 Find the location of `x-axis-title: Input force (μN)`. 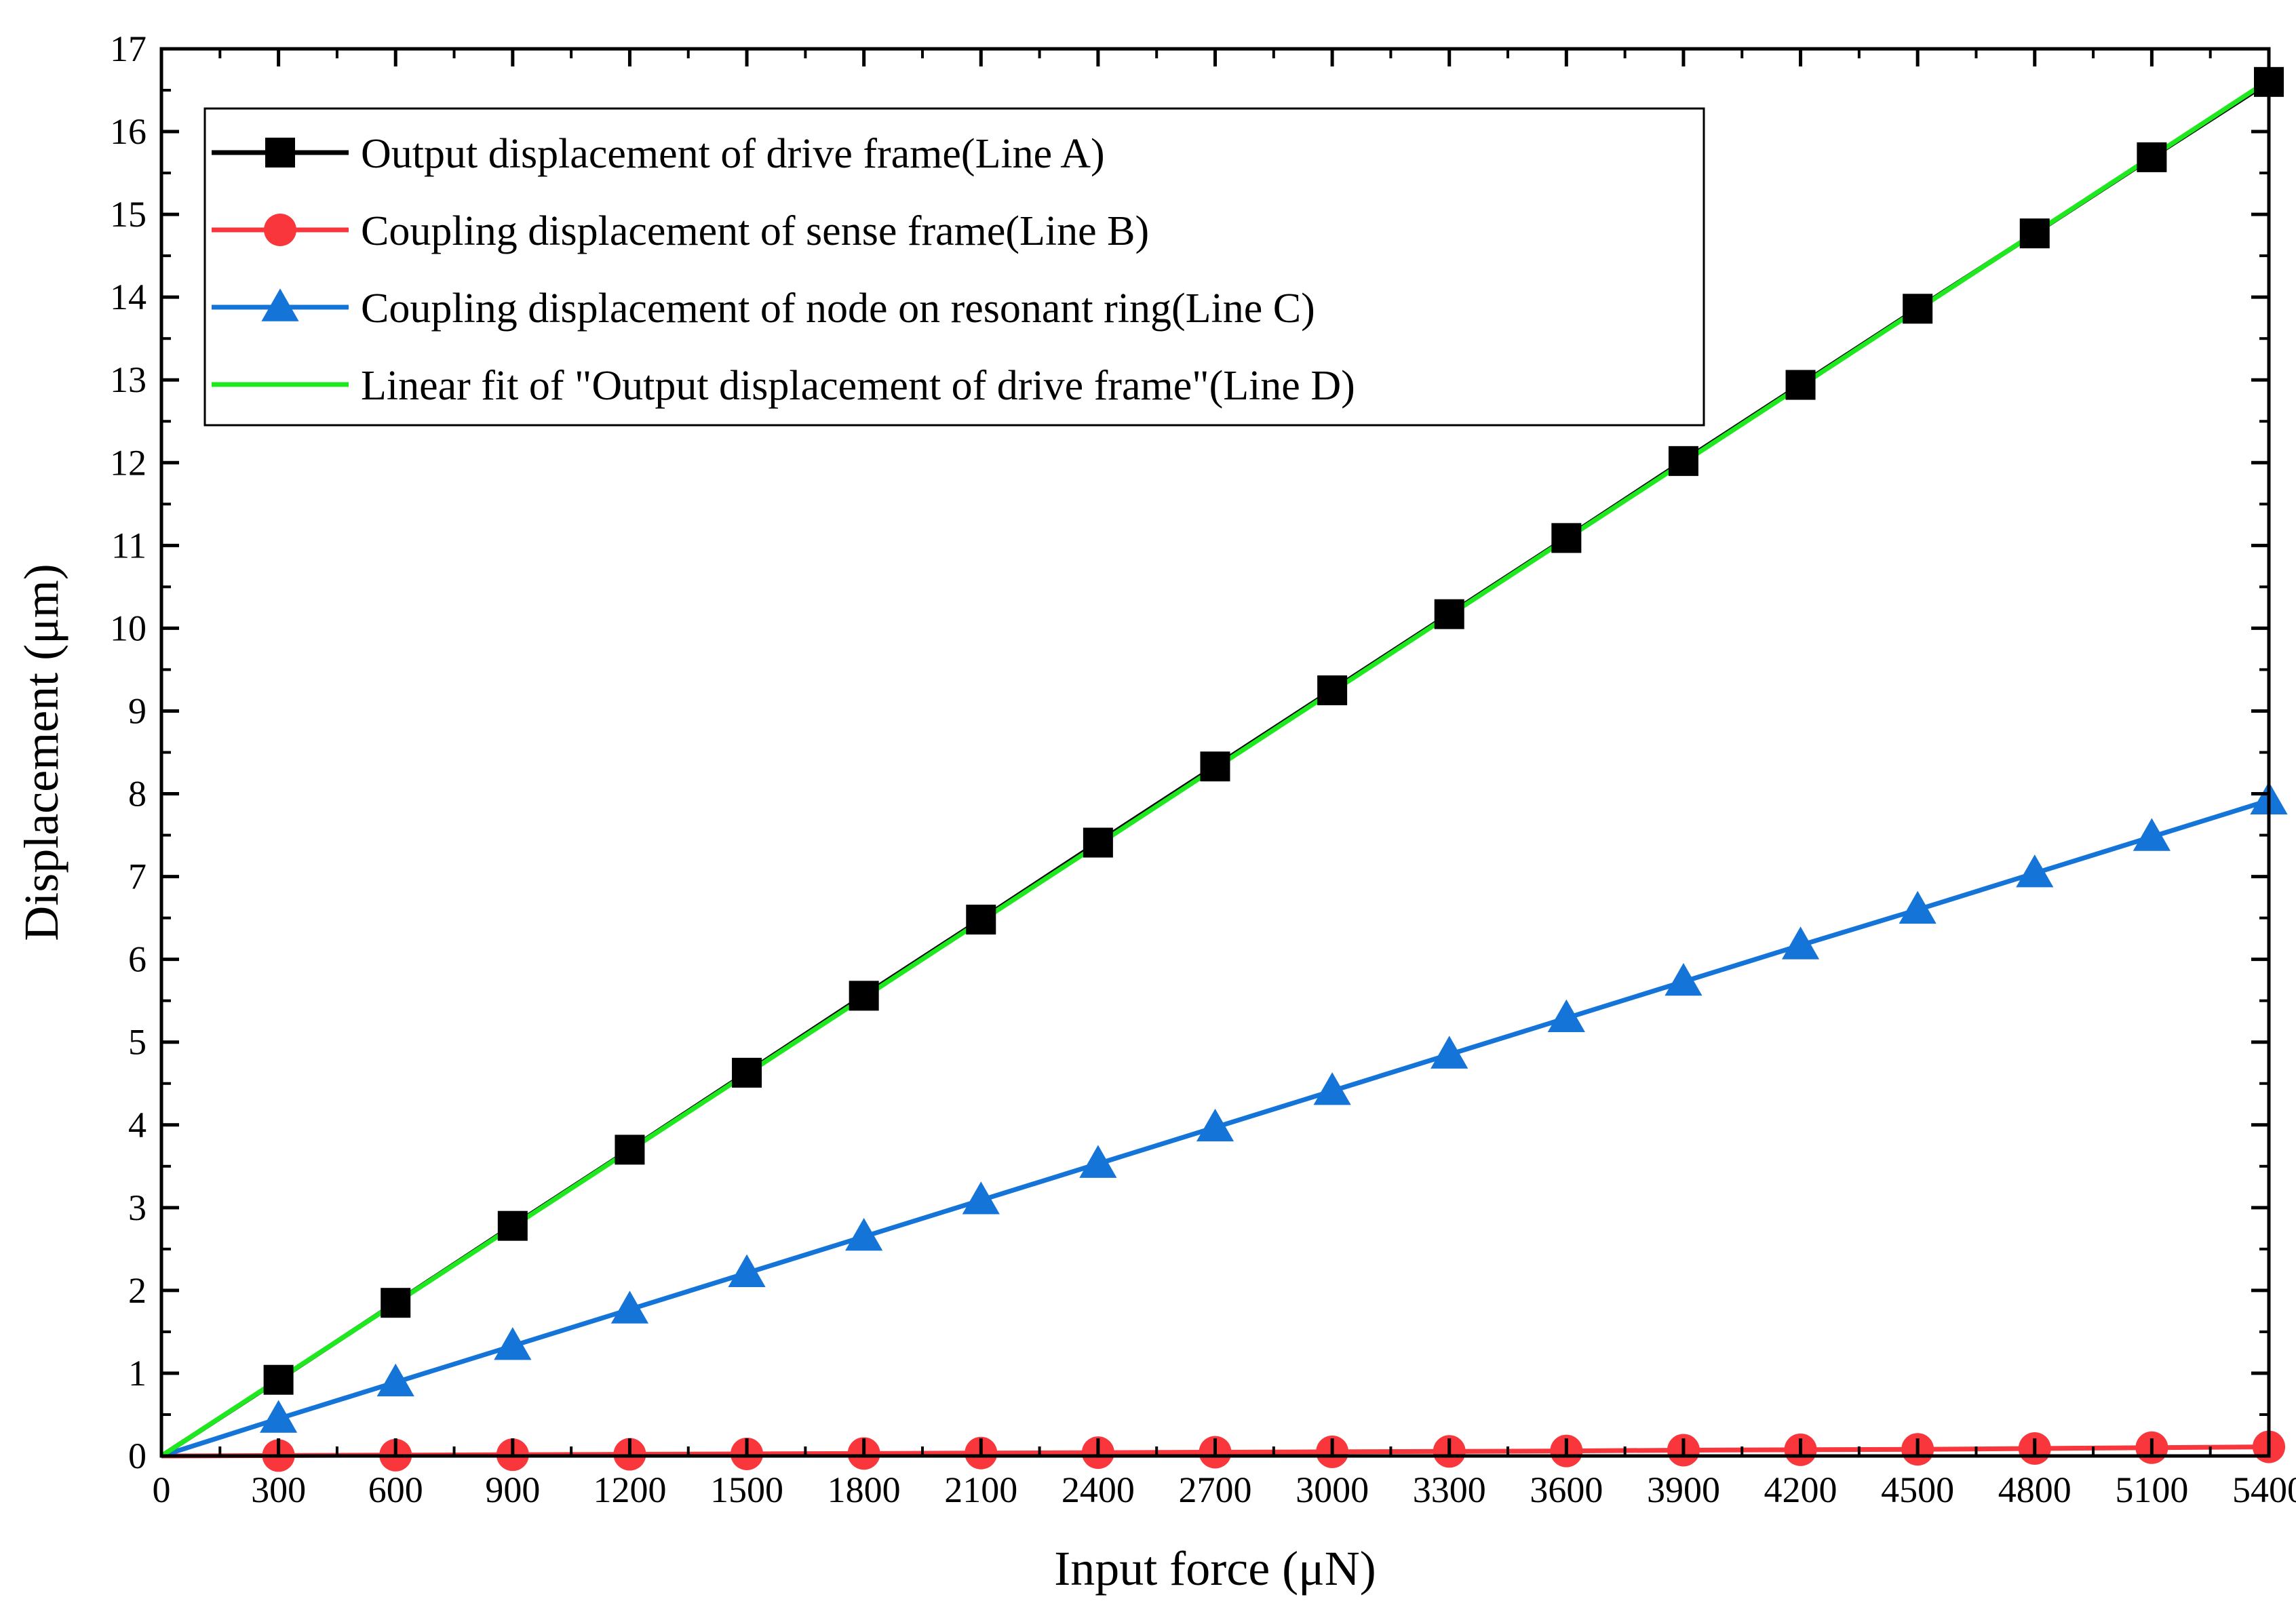

x-axis-title: Input force (μN) is located at coordinates (1215, 1568).